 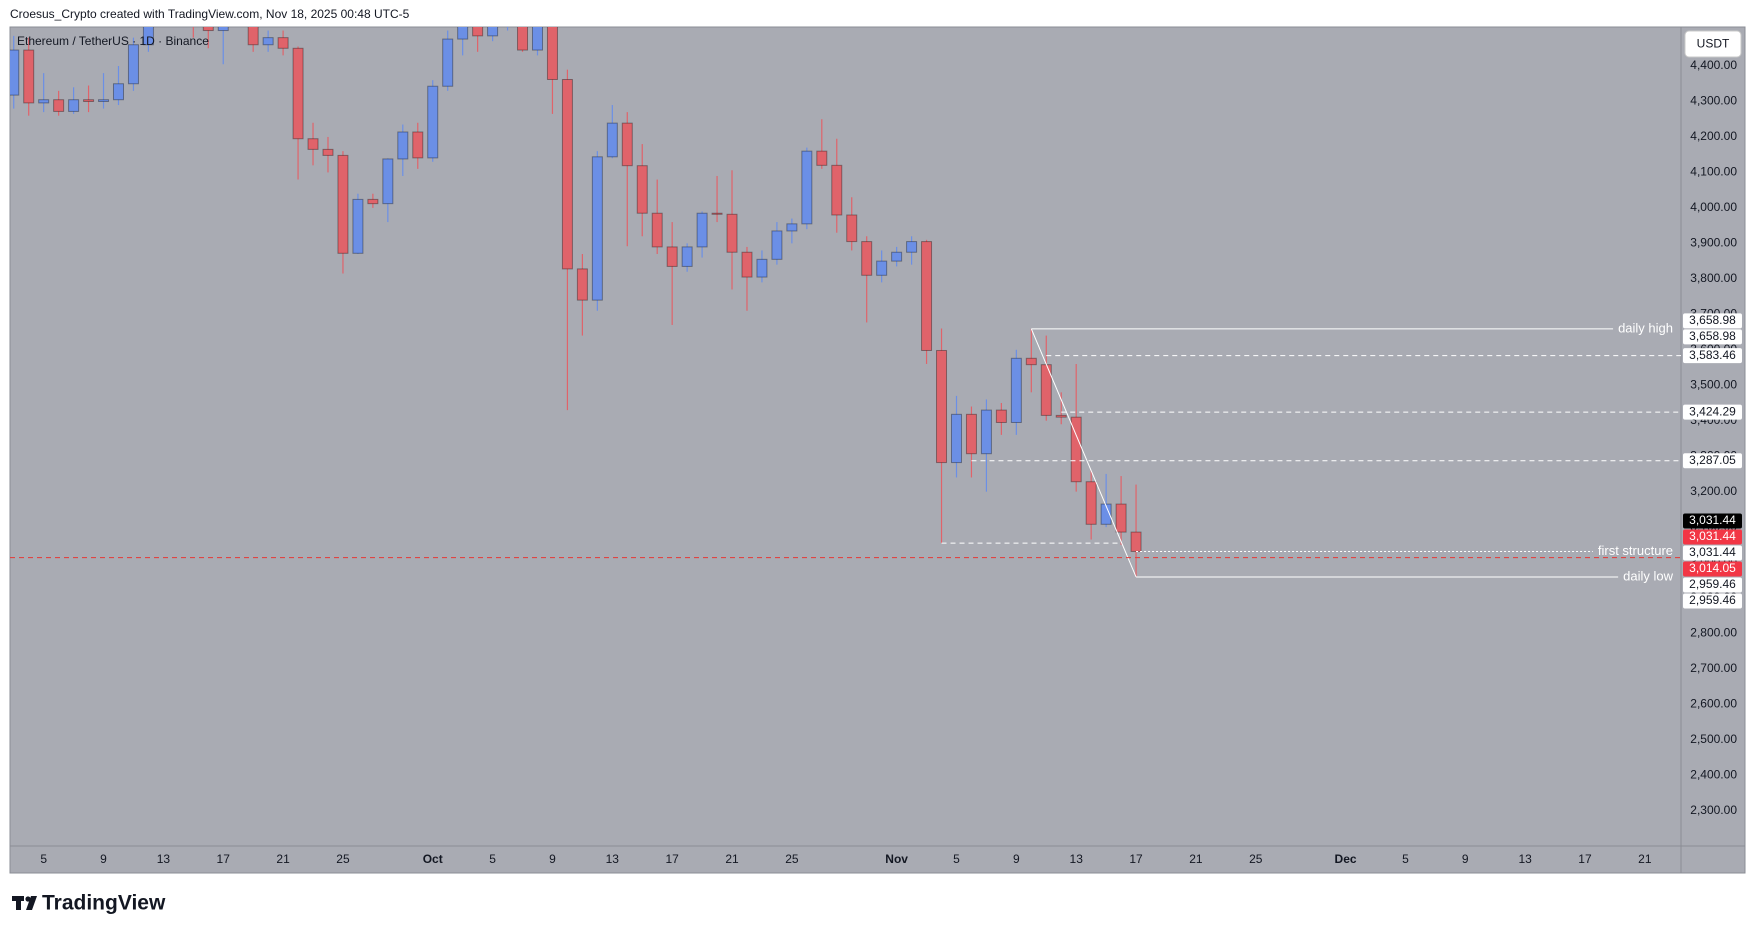 I want to click on price-label: 3,014.05, so click(x=1712, y=568).